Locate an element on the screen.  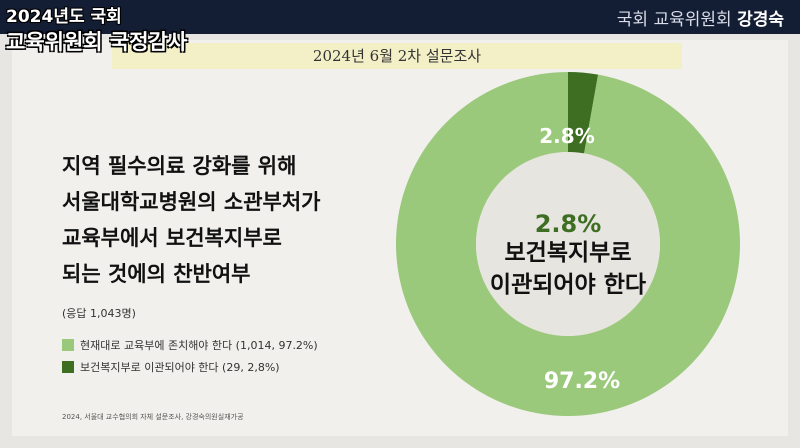
member-name: 강경숙 is located at coordinates (760, 20).